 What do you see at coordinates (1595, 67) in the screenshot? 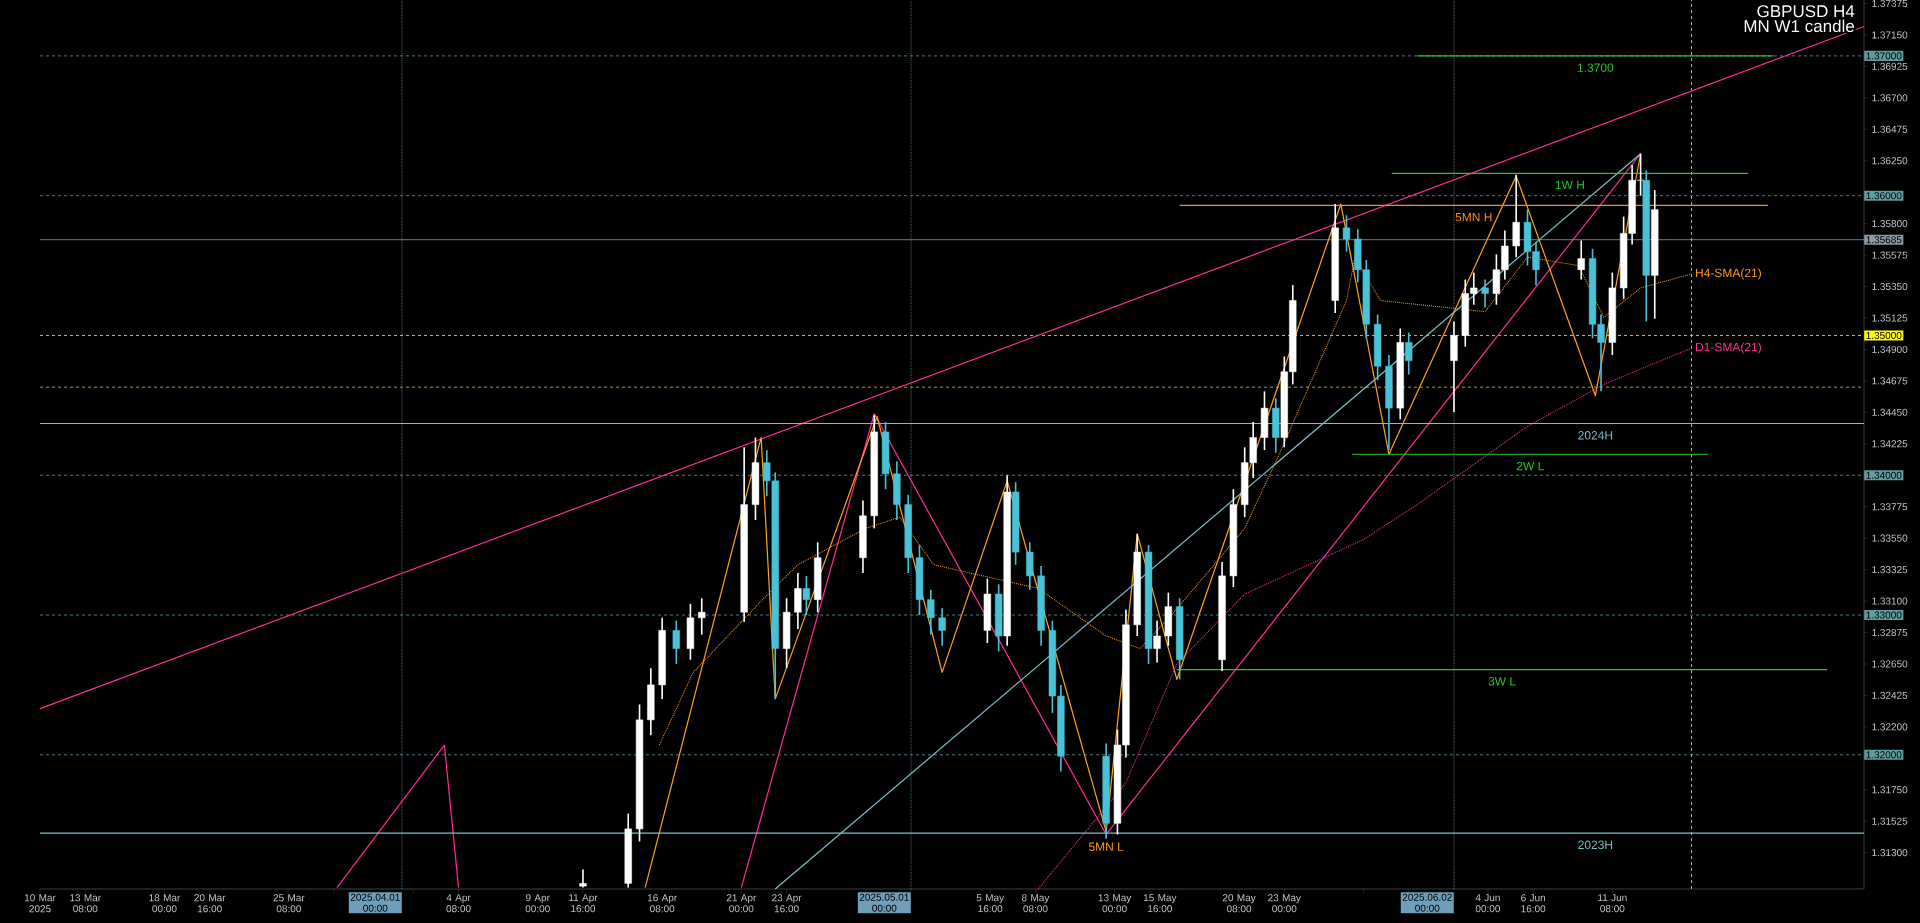
I see `series-label: 1.3700` at bounding box center [1595, 67].